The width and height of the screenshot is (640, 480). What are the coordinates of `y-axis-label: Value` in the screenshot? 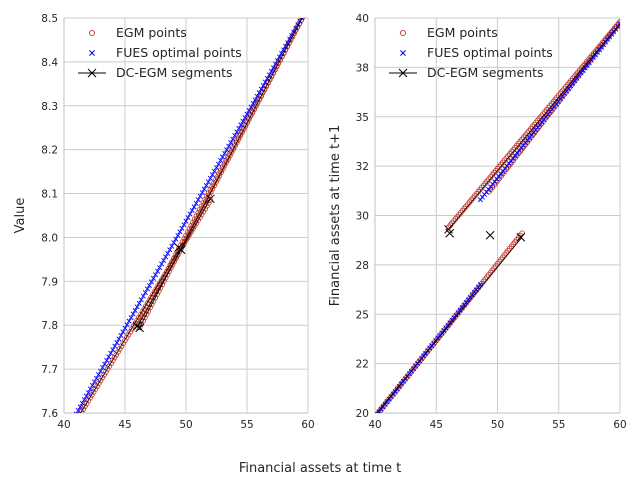 It's located at (20, 216).